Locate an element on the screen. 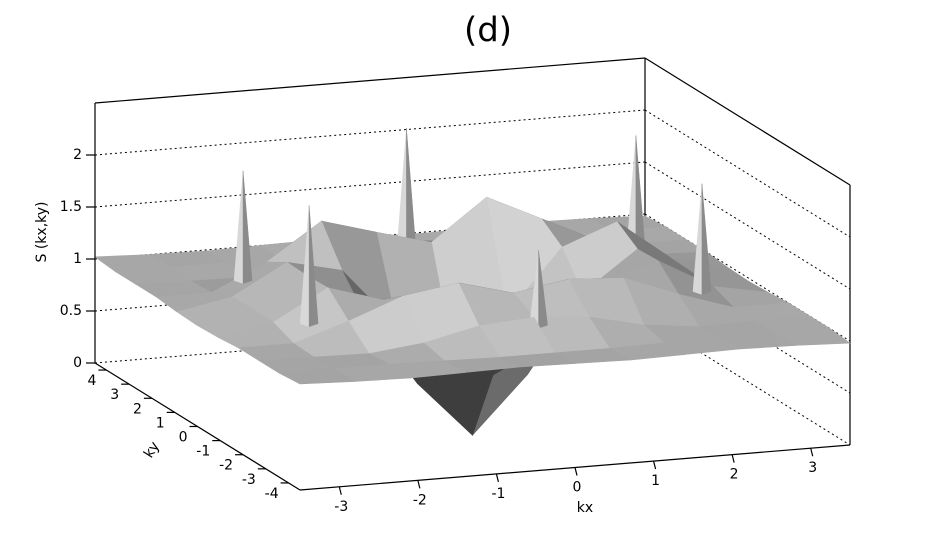 The image size is (948, 548). y-tick-label: -4 is located at coordinates (272, 494).